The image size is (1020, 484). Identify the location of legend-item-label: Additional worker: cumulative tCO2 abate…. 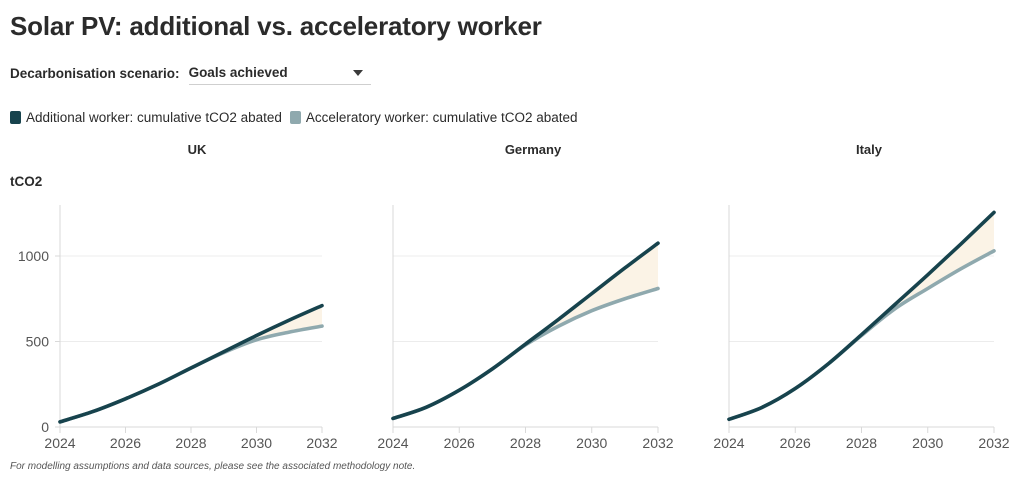
(154, 117).